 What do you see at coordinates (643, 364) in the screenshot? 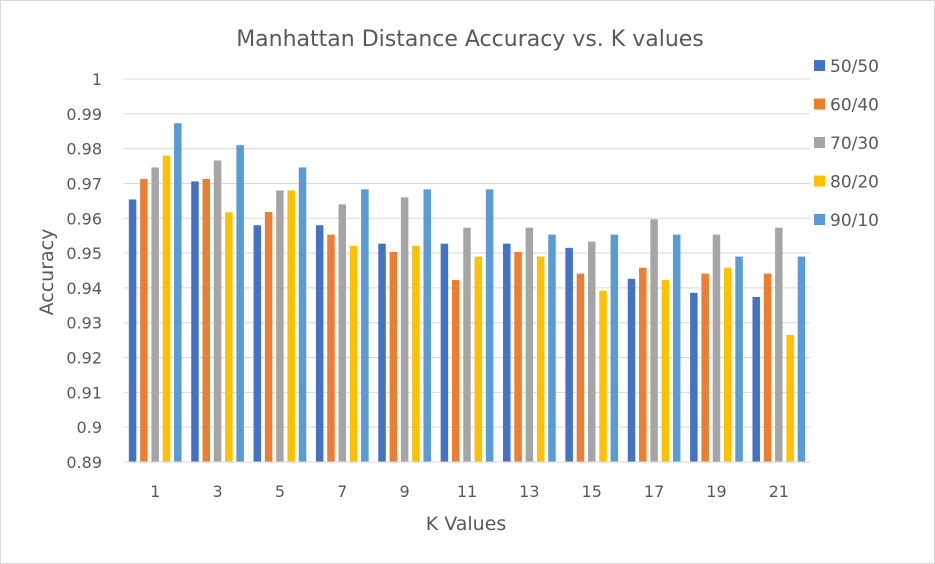
I see `bar-60-40-k17` at bounding box center [643, 364].